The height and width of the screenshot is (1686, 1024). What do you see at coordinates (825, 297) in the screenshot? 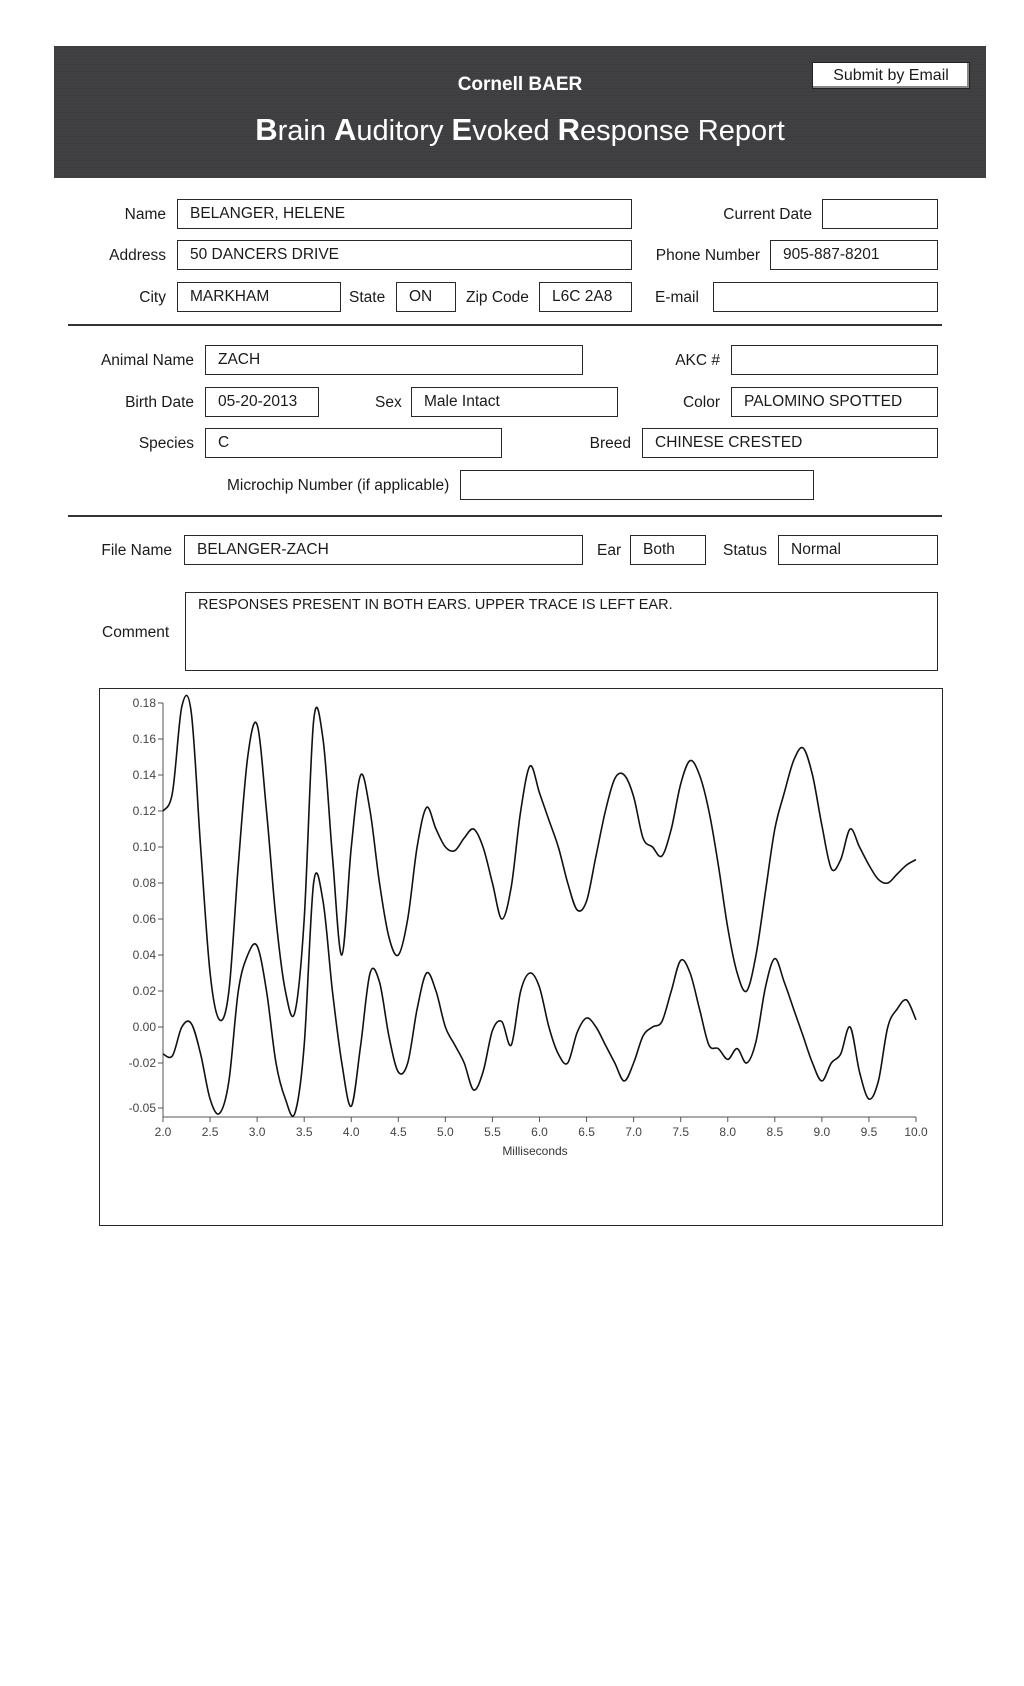
I see `email-field` at bounding box center [825, 297].